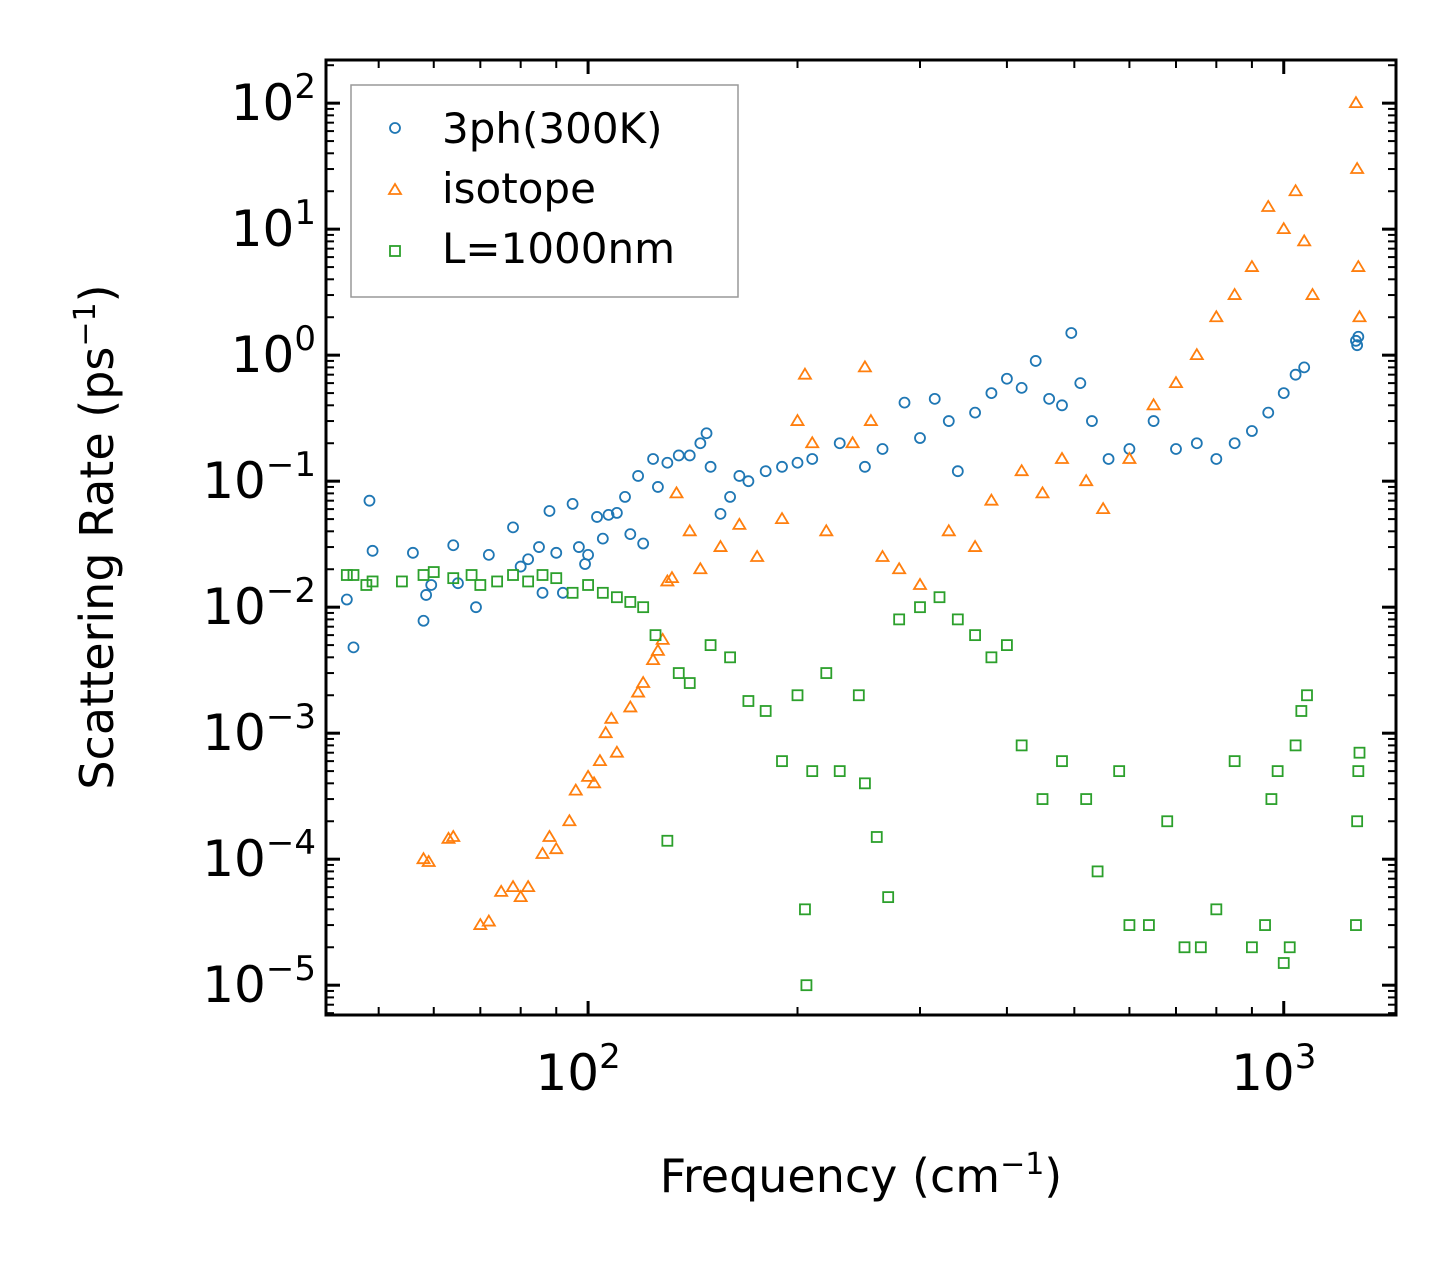  What do you see at coordinates (1273, 1069) in the screenshot?
I see `x-tick-label: 103` at bounding box center [1273, 1069].